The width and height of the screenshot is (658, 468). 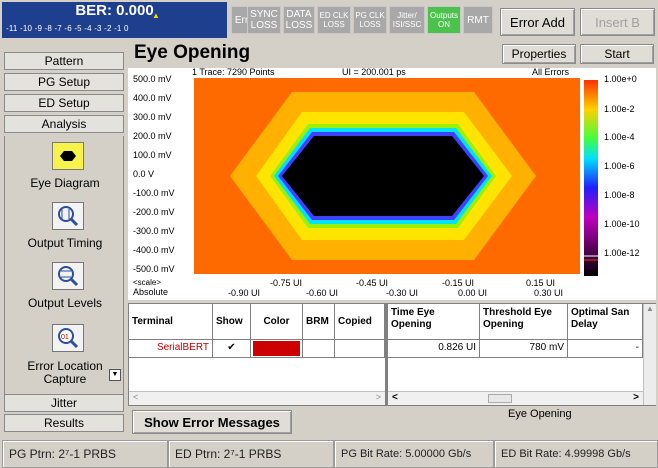 What do you see at coordinates (244, 293) in the screenshot?
I see `x-abs-label: -0.90 UI` at bounding box center [244, 293].